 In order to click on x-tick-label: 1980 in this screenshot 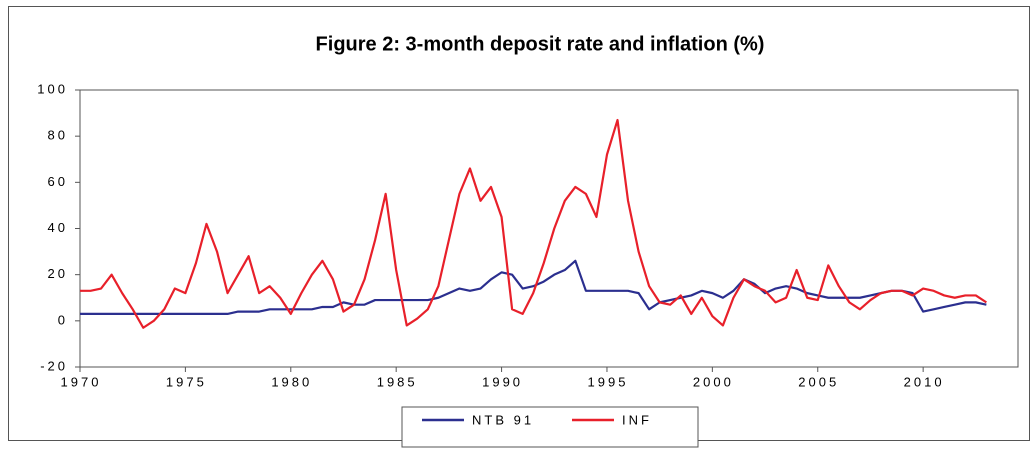, I will do `click(291, 381)`.